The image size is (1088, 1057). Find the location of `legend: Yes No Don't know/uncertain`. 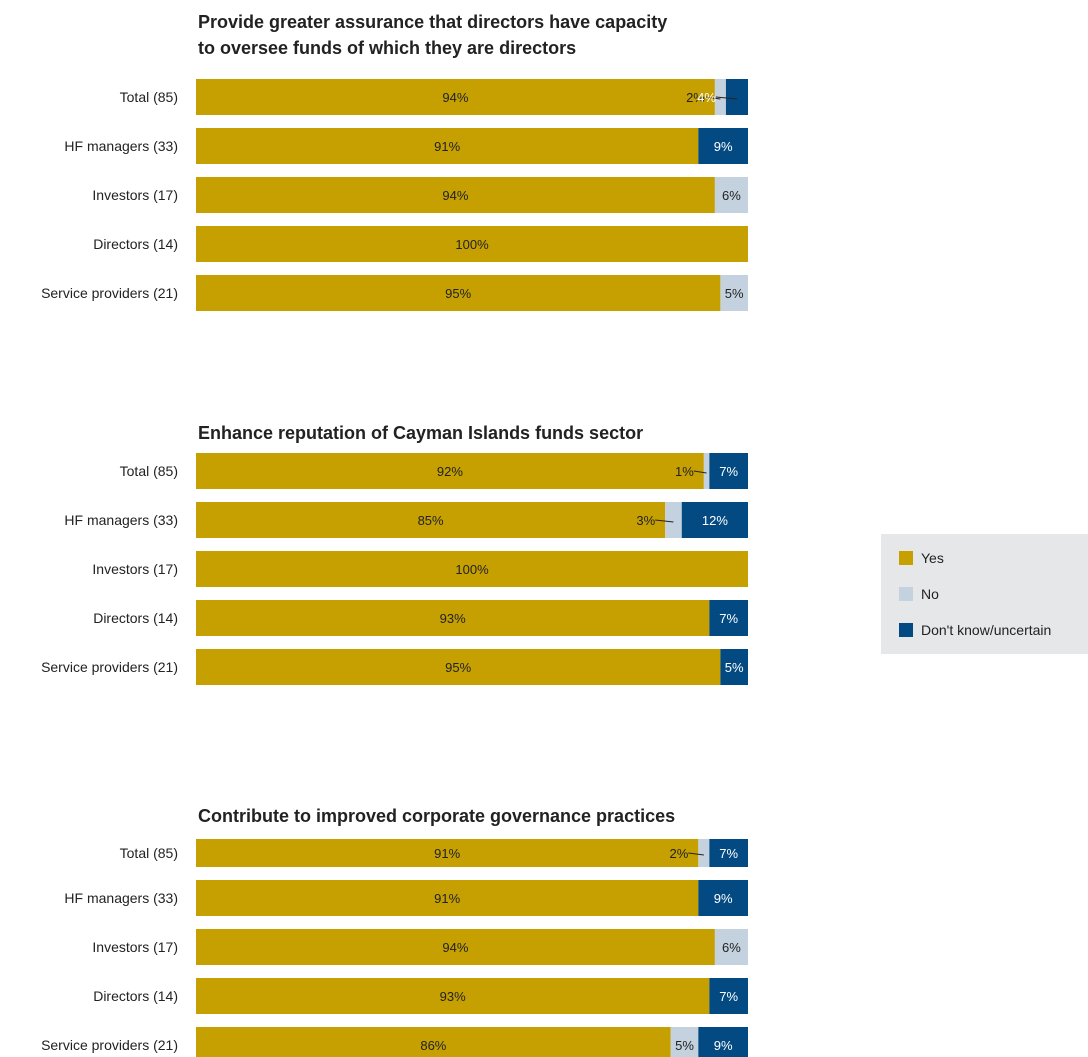

legend: Yes No Don't know/uncertain is located at coordinates (984, 594).